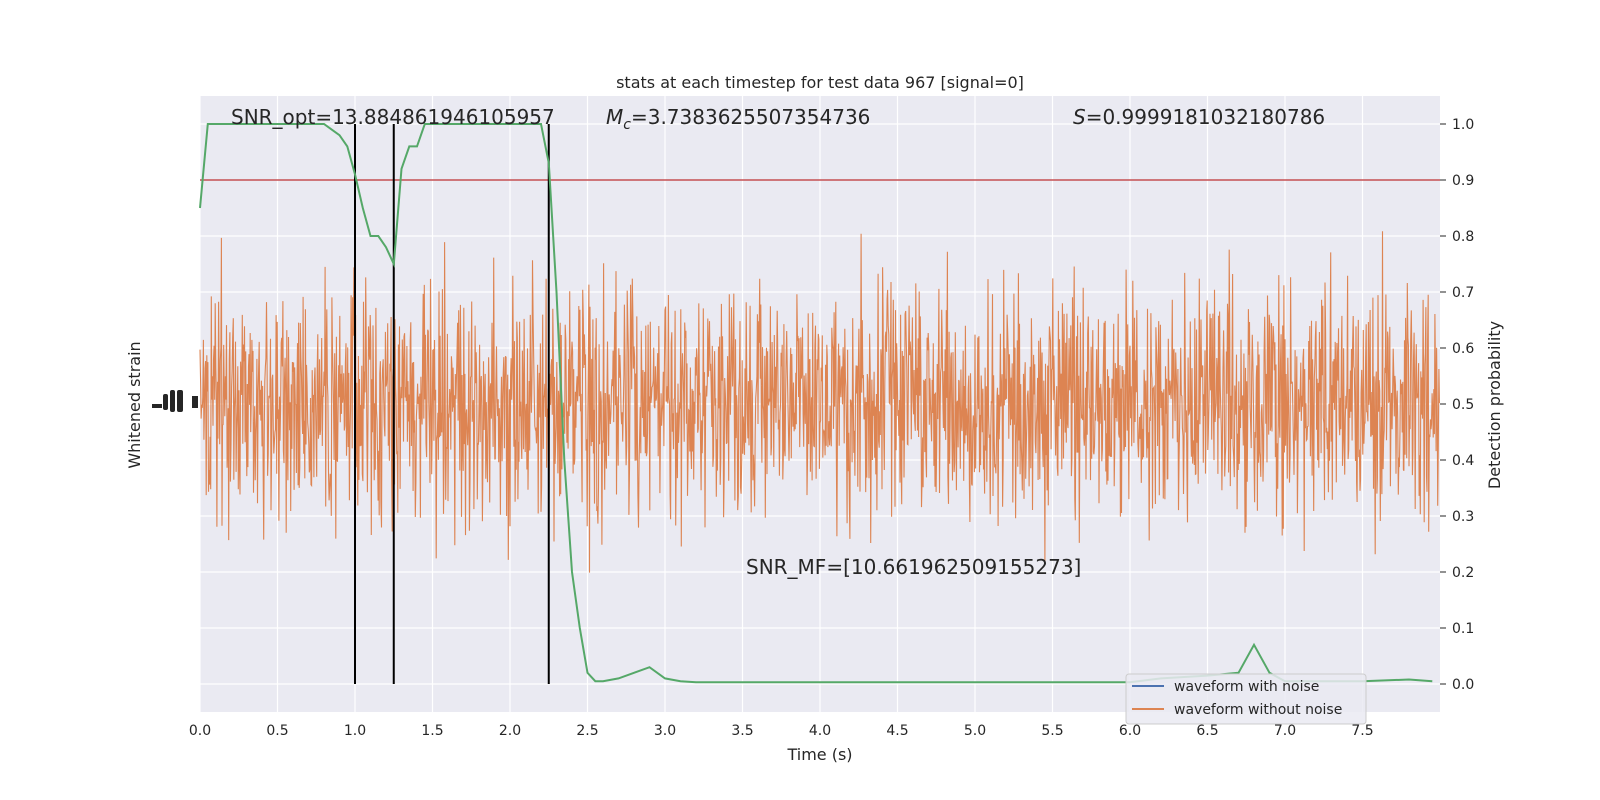 The image size is (1600, 800). Describe the element at coordinates (1463, 293) in the screenshot. I see `y-tick-label: 0.7` at that location.